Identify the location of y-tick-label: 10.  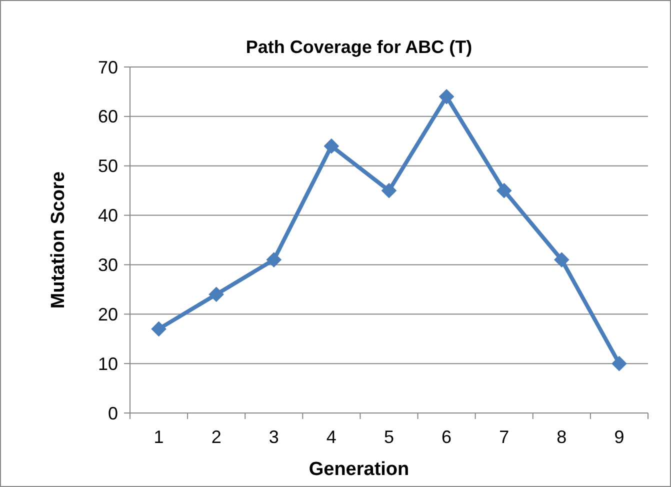
(108, 364).